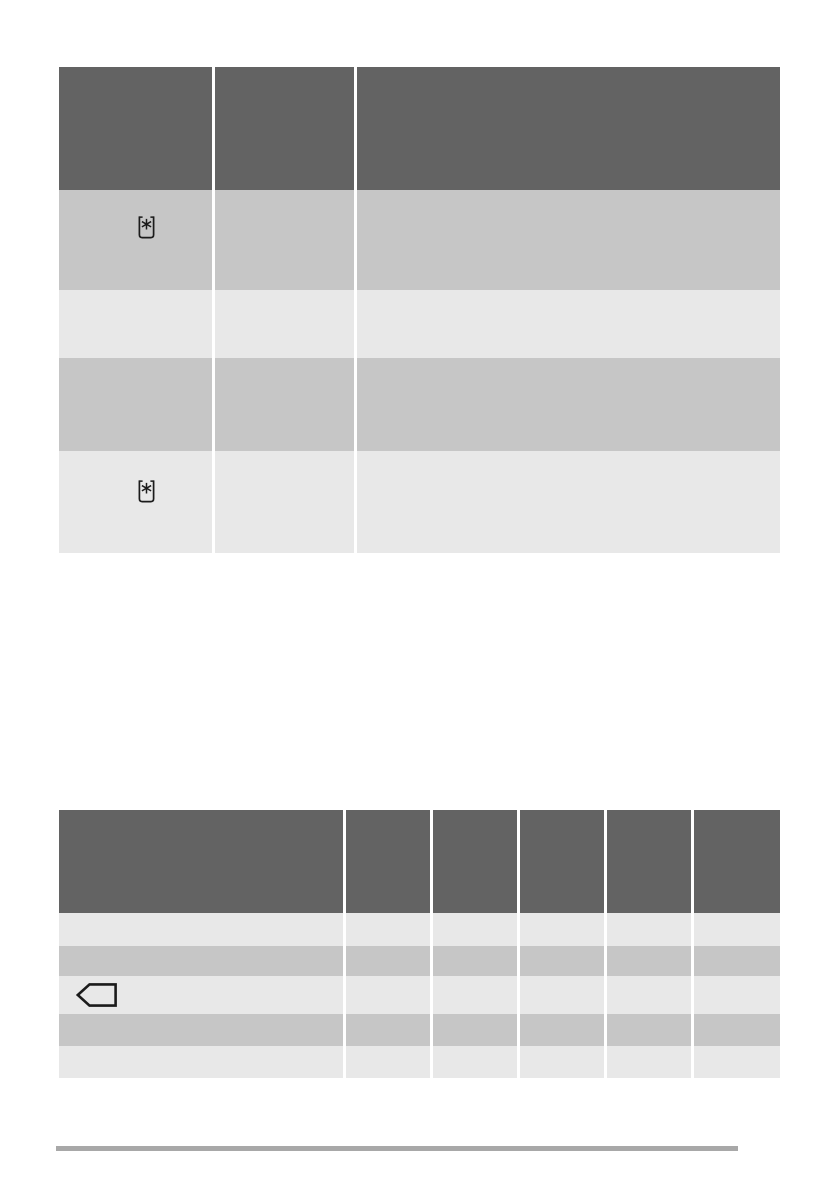 The image size is (839, 1191). I want to click on footer-rule, so click(397, 1148).